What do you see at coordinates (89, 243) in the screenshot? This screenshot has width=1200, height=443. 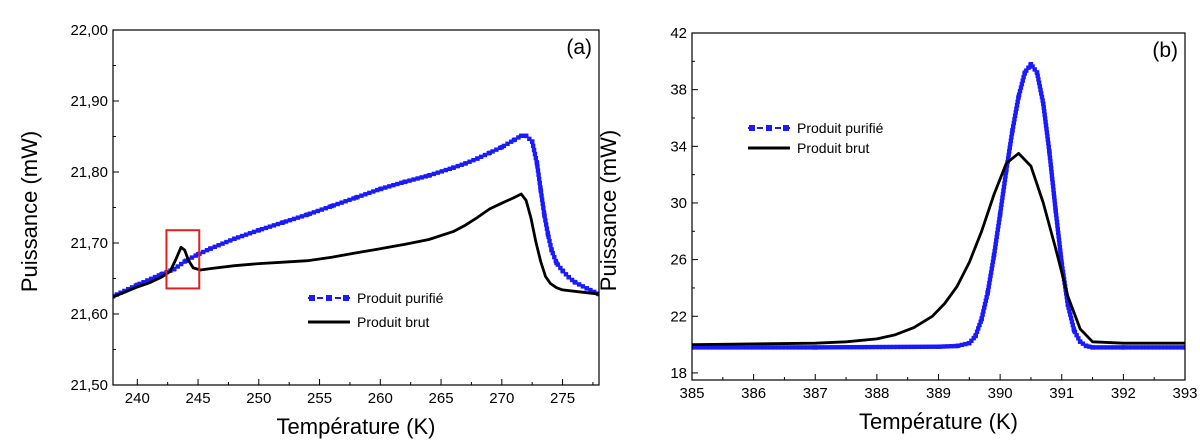 I see `y-tick-label: 21,70` at bounding box center [89, 243].